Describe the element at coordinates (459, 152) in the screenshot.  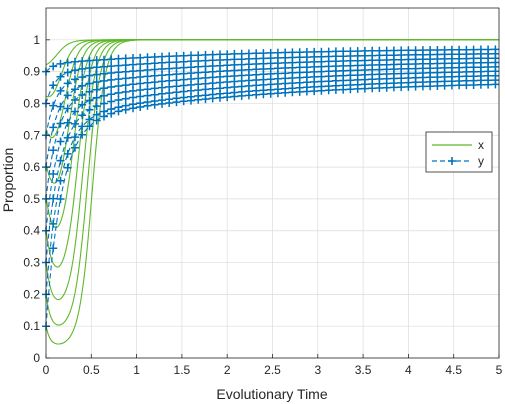
I see `legend-box` at that location.